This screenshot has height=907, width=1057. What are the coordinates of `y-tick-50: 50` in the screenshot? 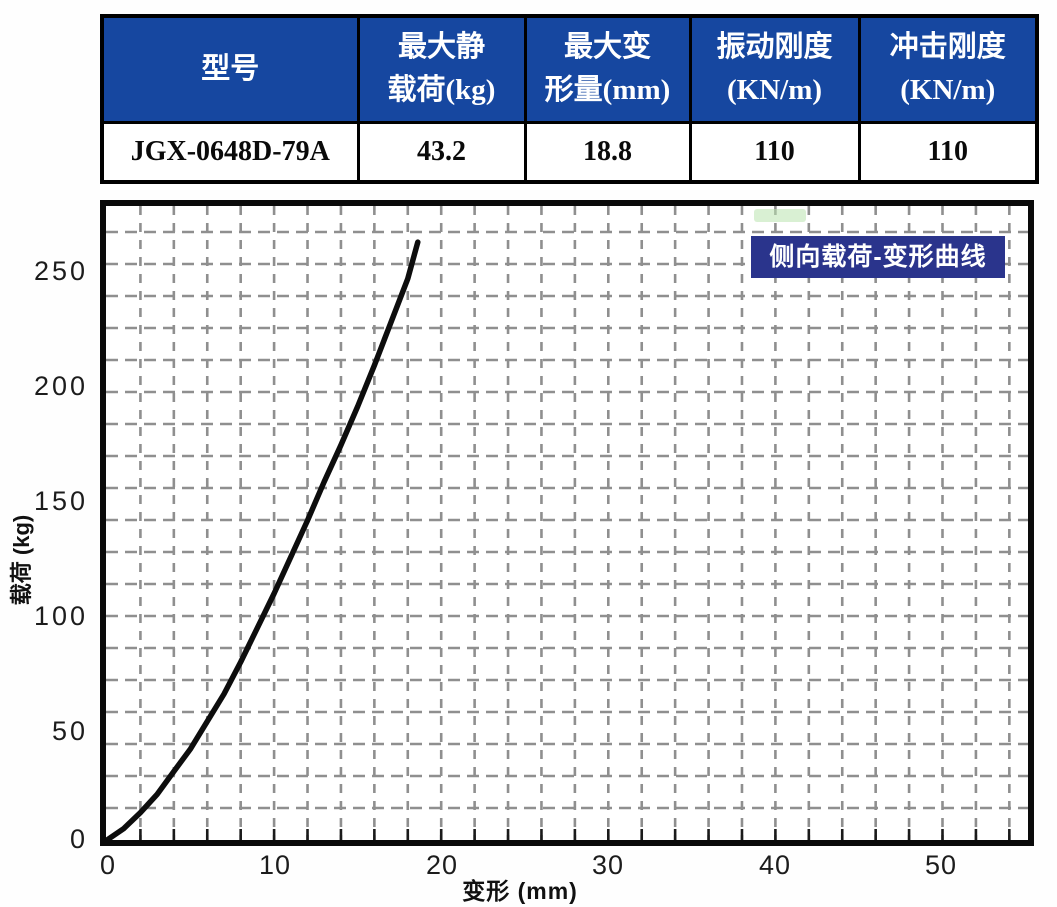 It's located at (69, 731).